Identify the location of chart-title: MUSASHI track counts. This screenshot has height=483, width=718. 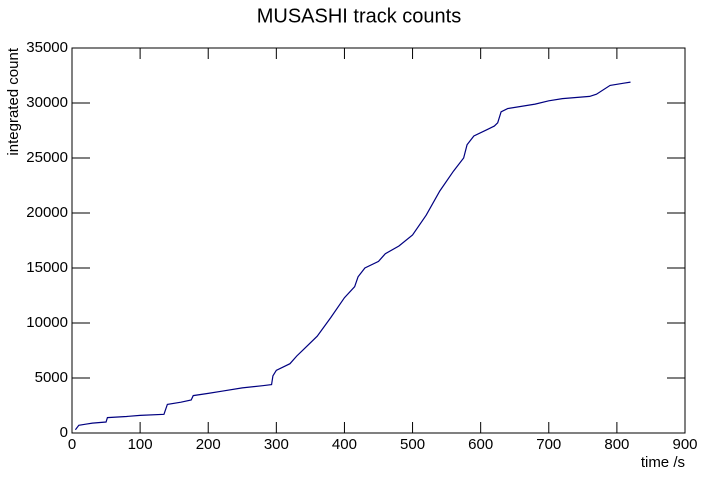
(359, 16).